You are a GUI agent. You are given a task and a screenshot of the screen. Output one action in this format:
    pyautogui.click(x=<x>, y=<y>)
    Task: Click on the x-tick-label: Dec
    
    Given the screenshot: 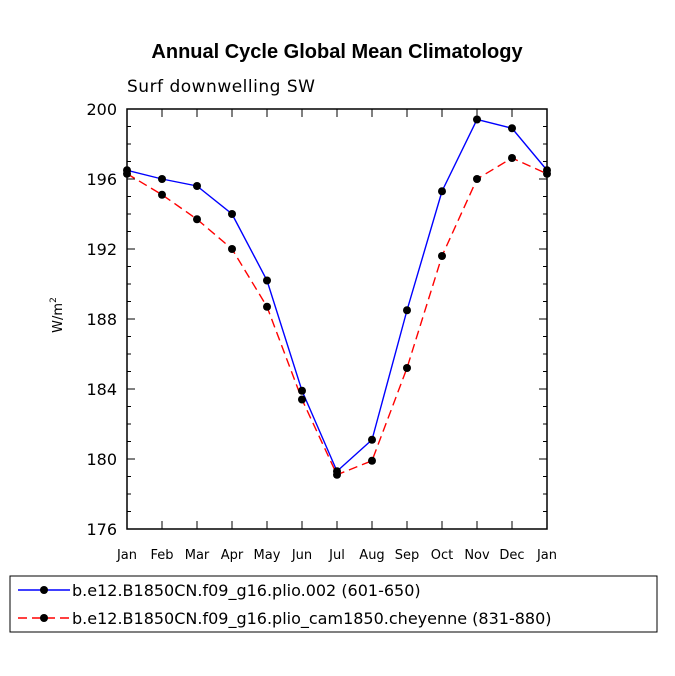 What is the action you would take?
    pyautogui.click(x=511, y=555)
    